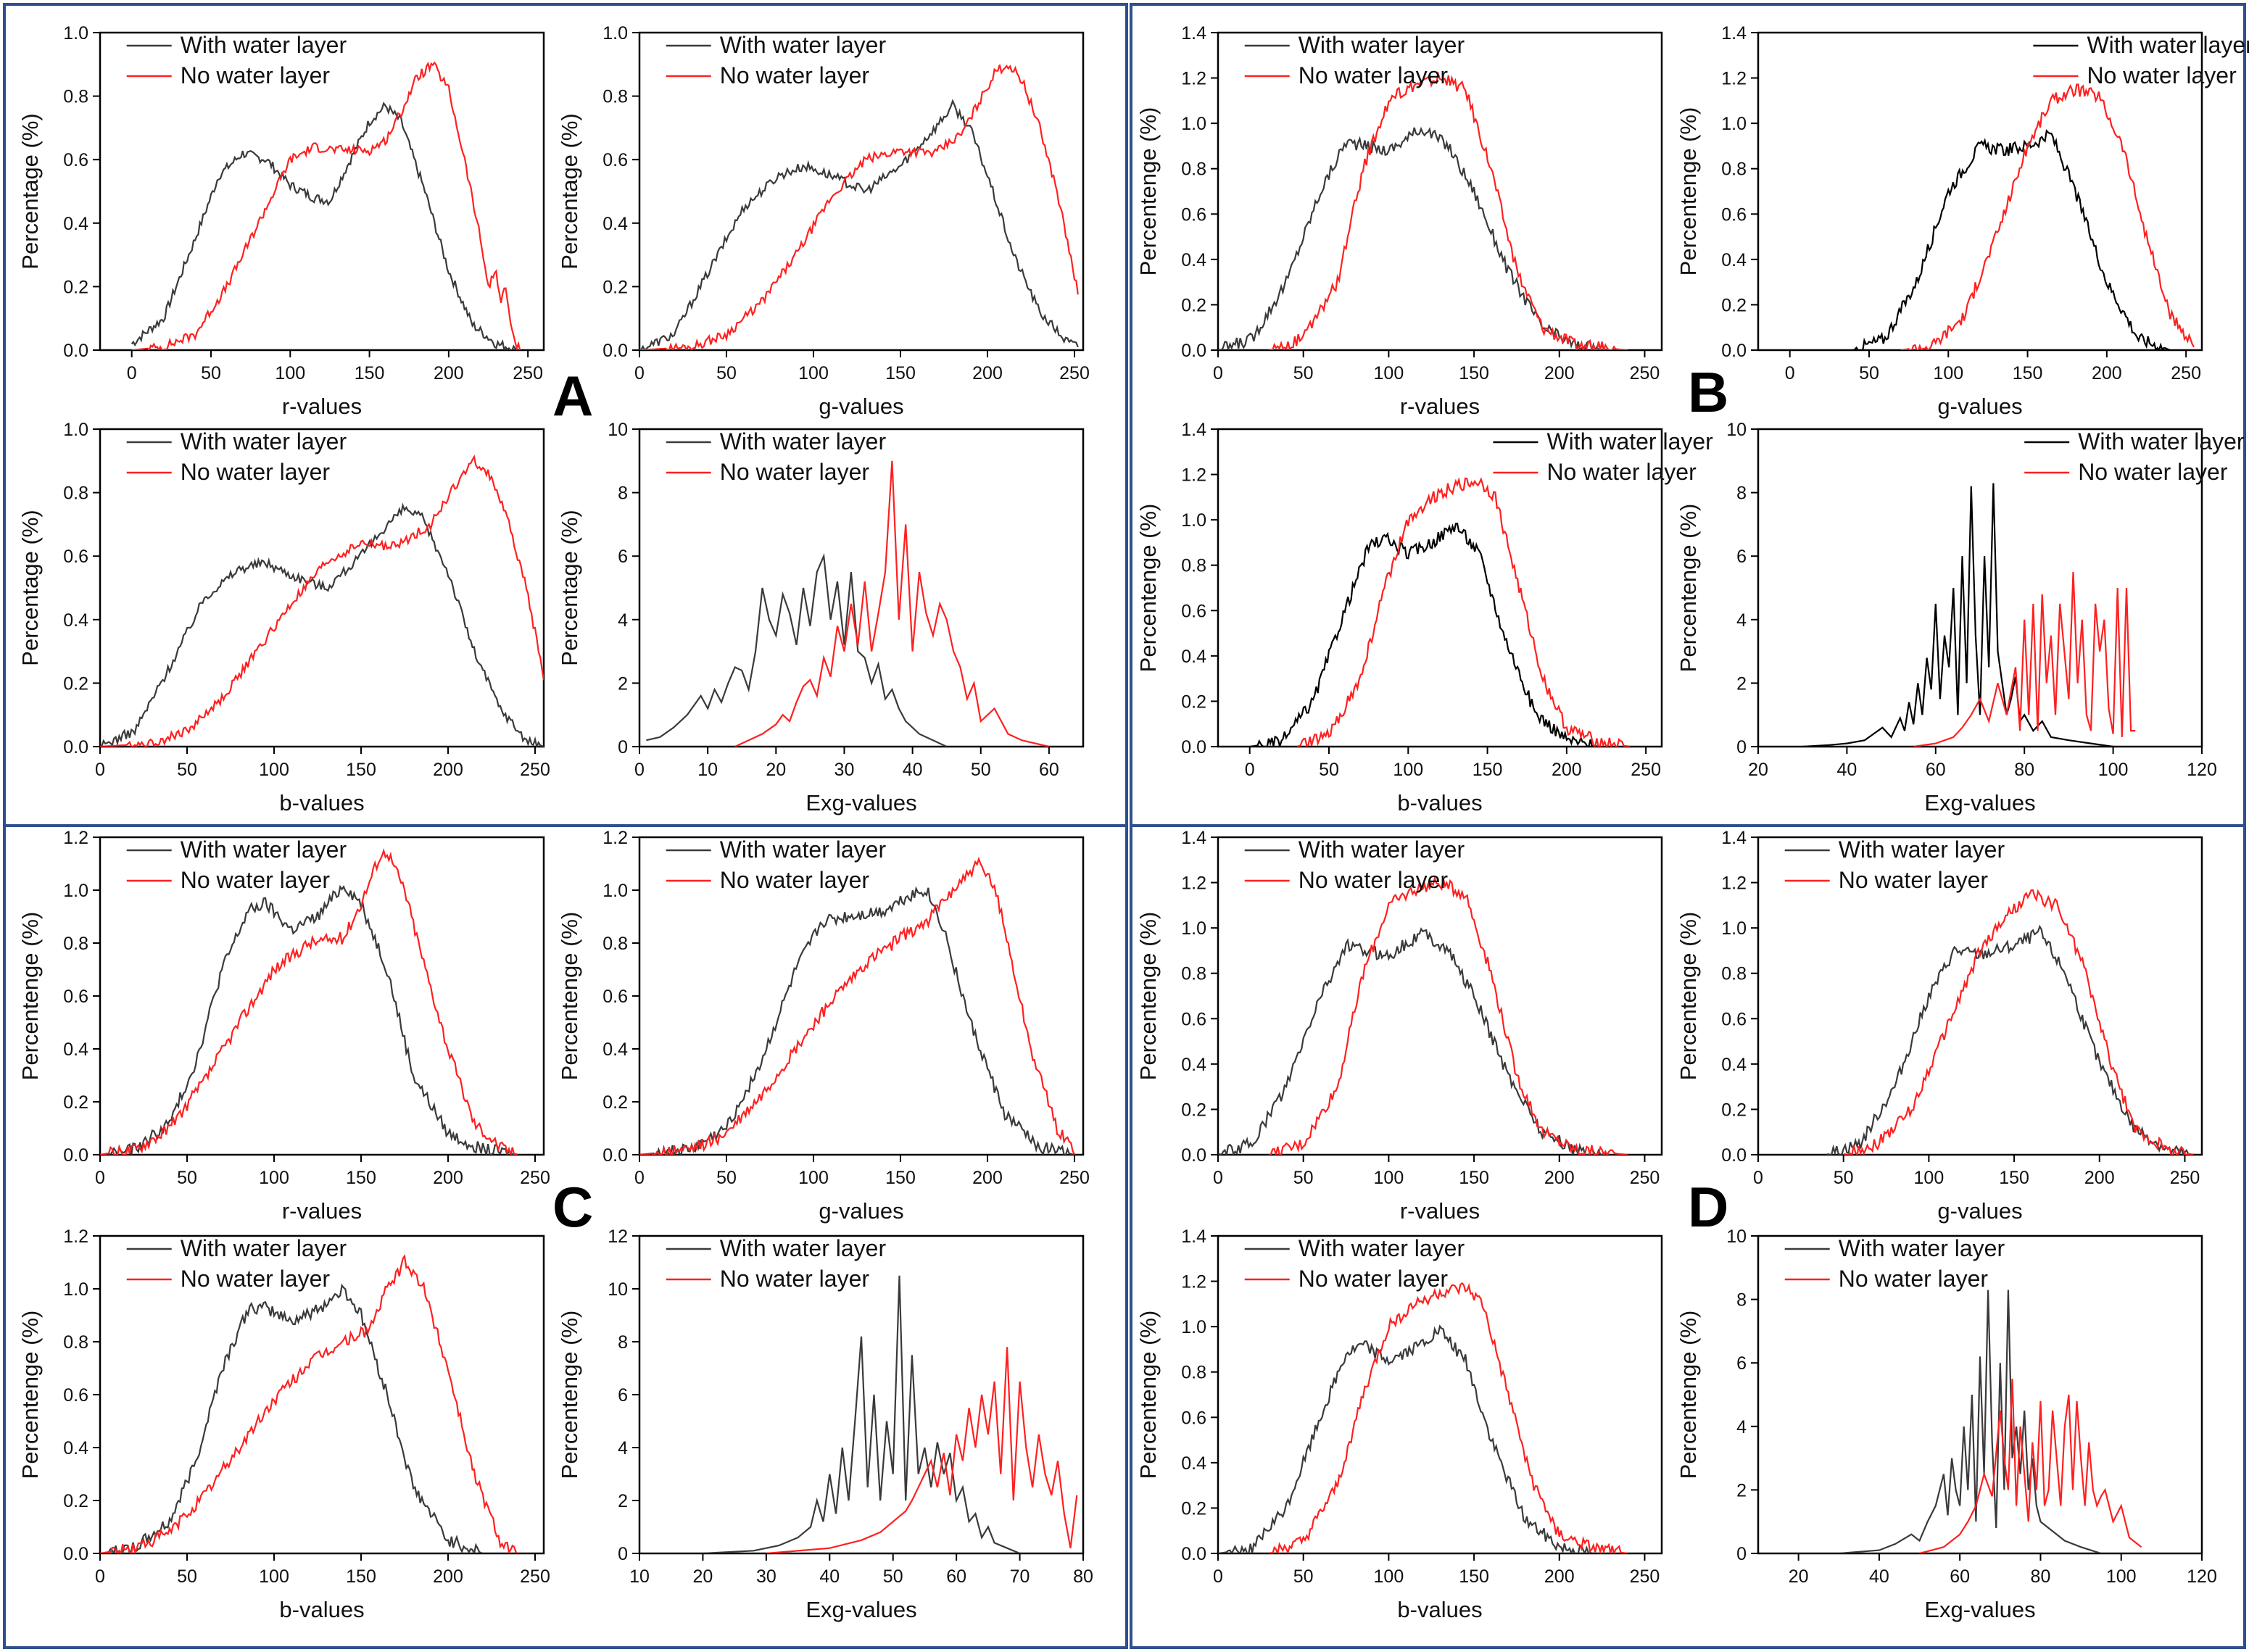 The height and width of the screenshot is (1652, 2249). Describe the element at coordinates (569, 587) in the screenshot. I see `y-axis-title: Percentage (%)` at that location.